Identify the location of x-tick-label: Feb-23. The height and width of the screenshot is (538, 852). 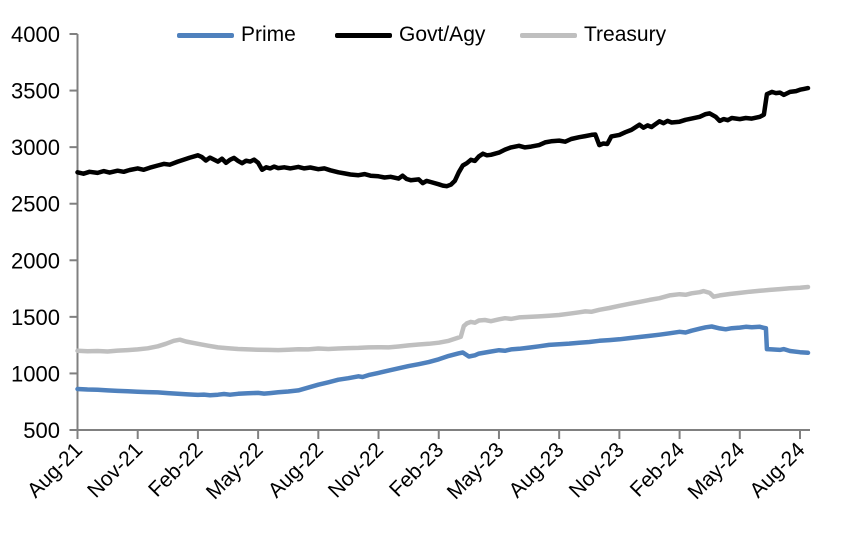
(416, 469).